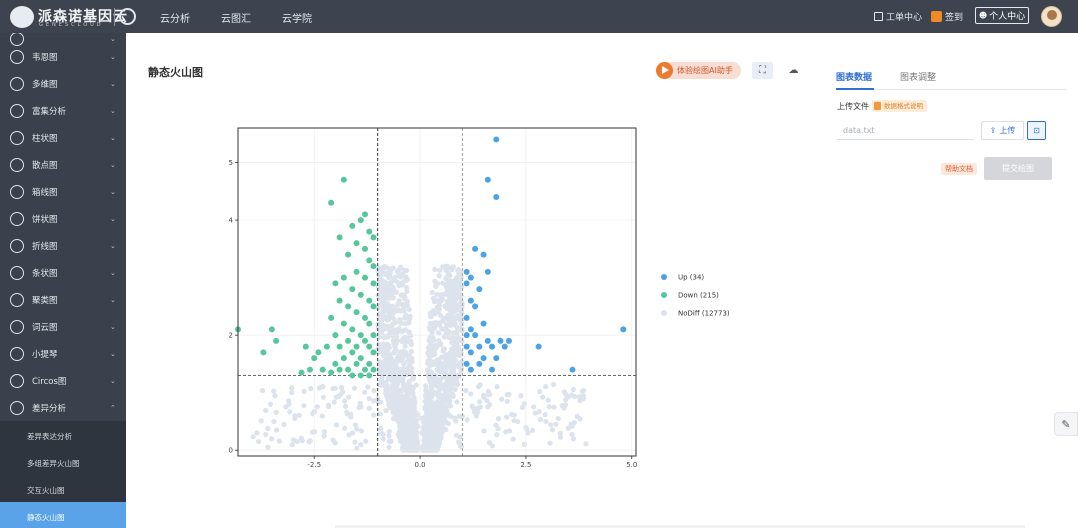  I want to click on sidebar-subitem-interactive-volcano: 交互火山图, so click(63, 488).